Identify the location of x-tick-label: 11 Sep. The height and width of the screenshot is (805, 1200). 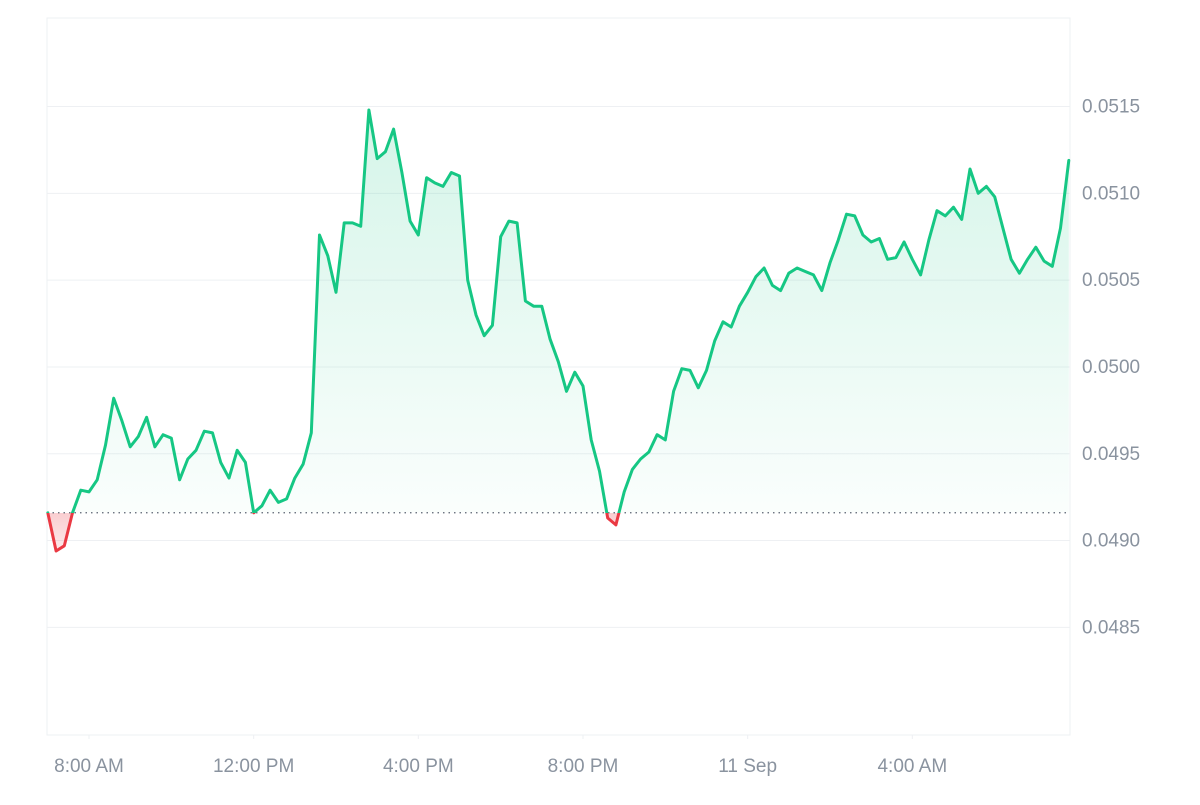
(747, 766).